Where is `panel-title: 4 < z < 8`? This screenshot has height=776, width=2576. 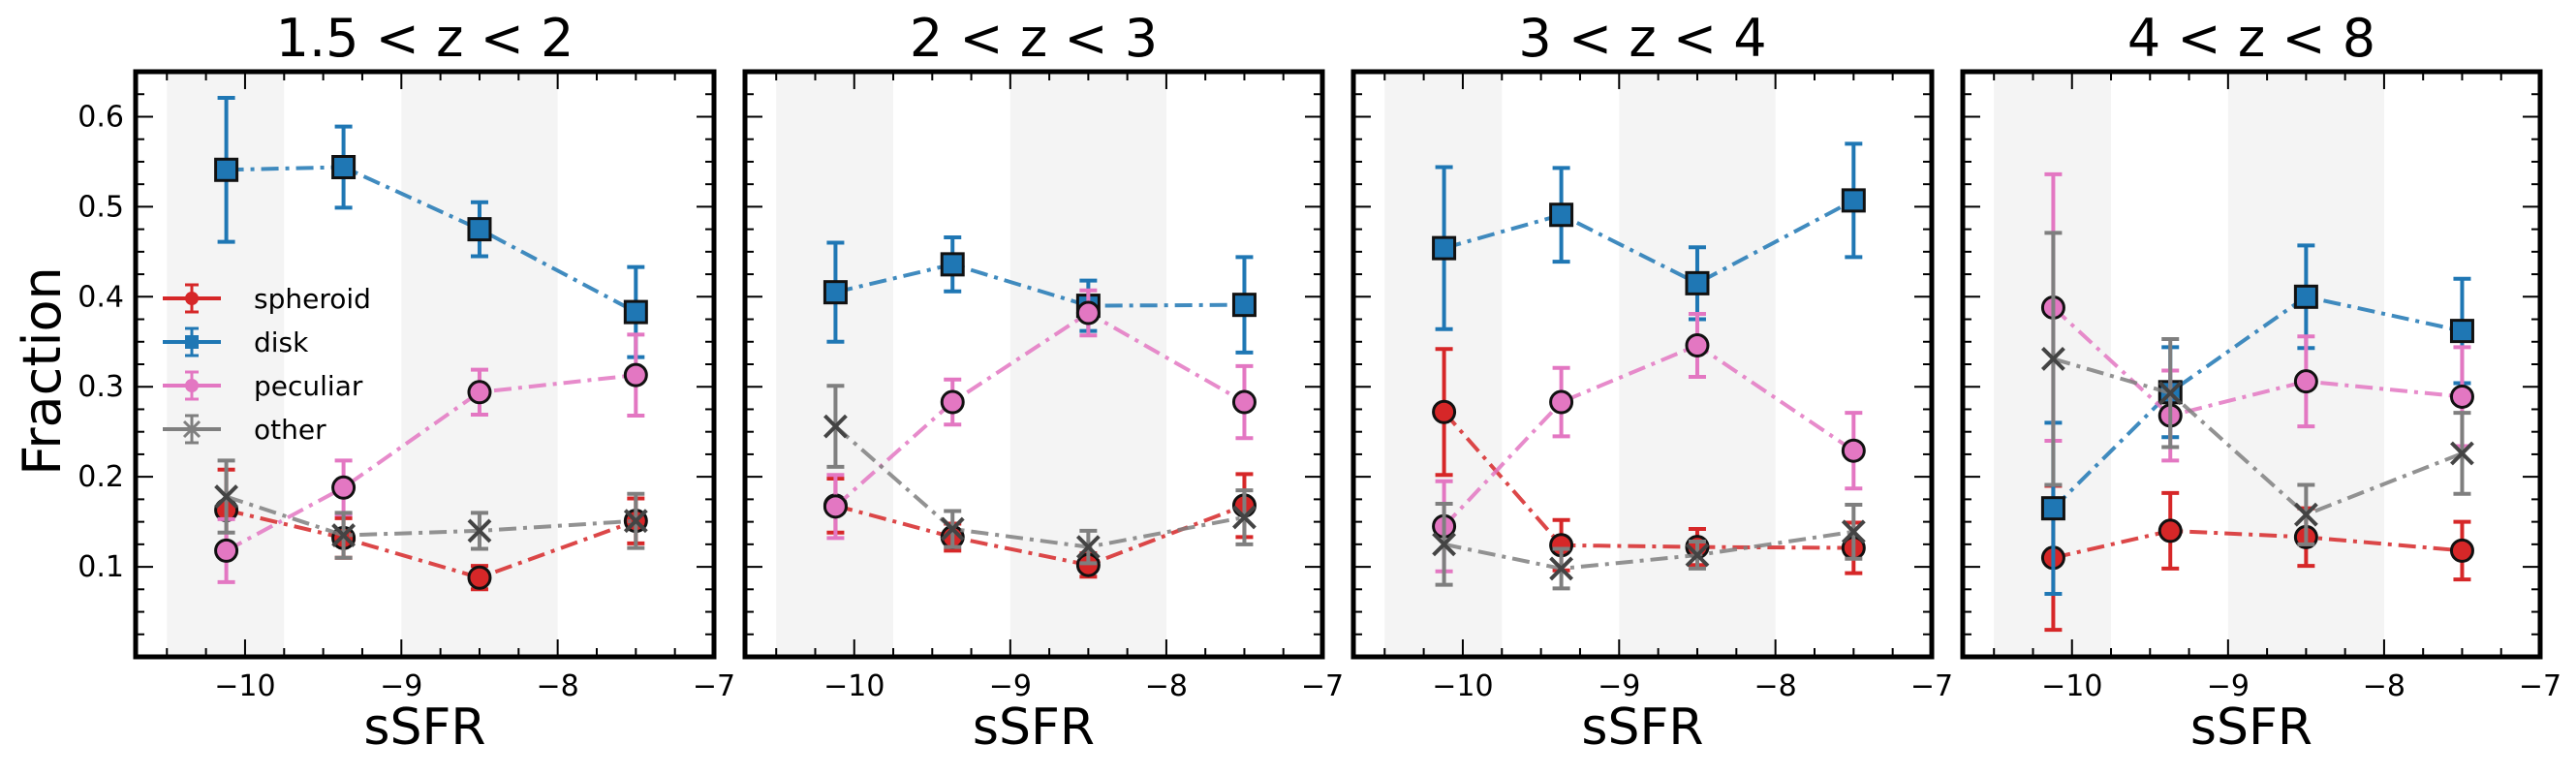
panel-title: 4 < z < 8 is located at coordinates (2251, 39).